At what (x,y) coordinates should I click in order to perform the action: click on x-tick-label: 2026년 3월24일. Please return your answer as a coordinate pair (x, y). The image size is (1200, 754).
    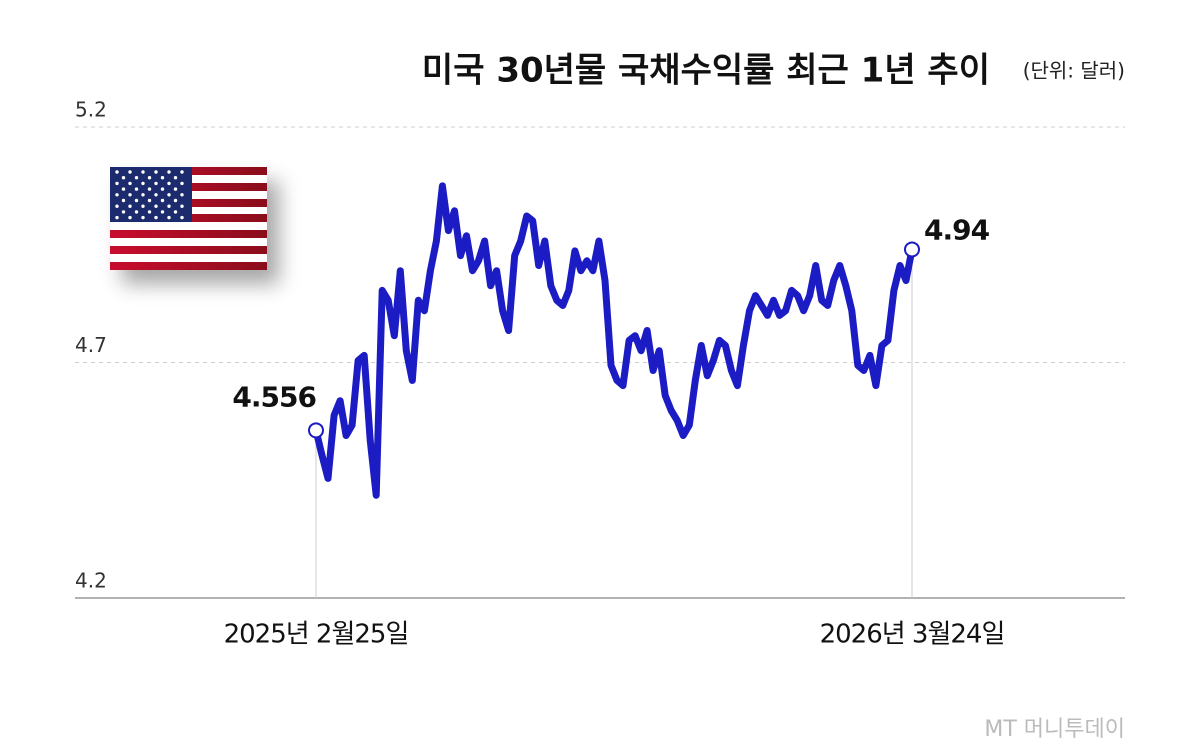
    Looking at the image, I should click on (912, 635).